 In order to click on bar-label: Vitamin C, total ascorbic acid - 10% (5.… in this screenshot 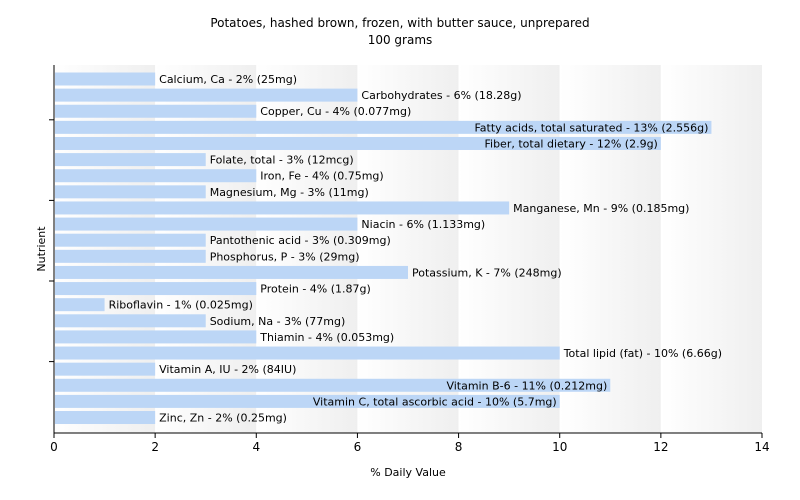, I will do `click(435, 401)`.